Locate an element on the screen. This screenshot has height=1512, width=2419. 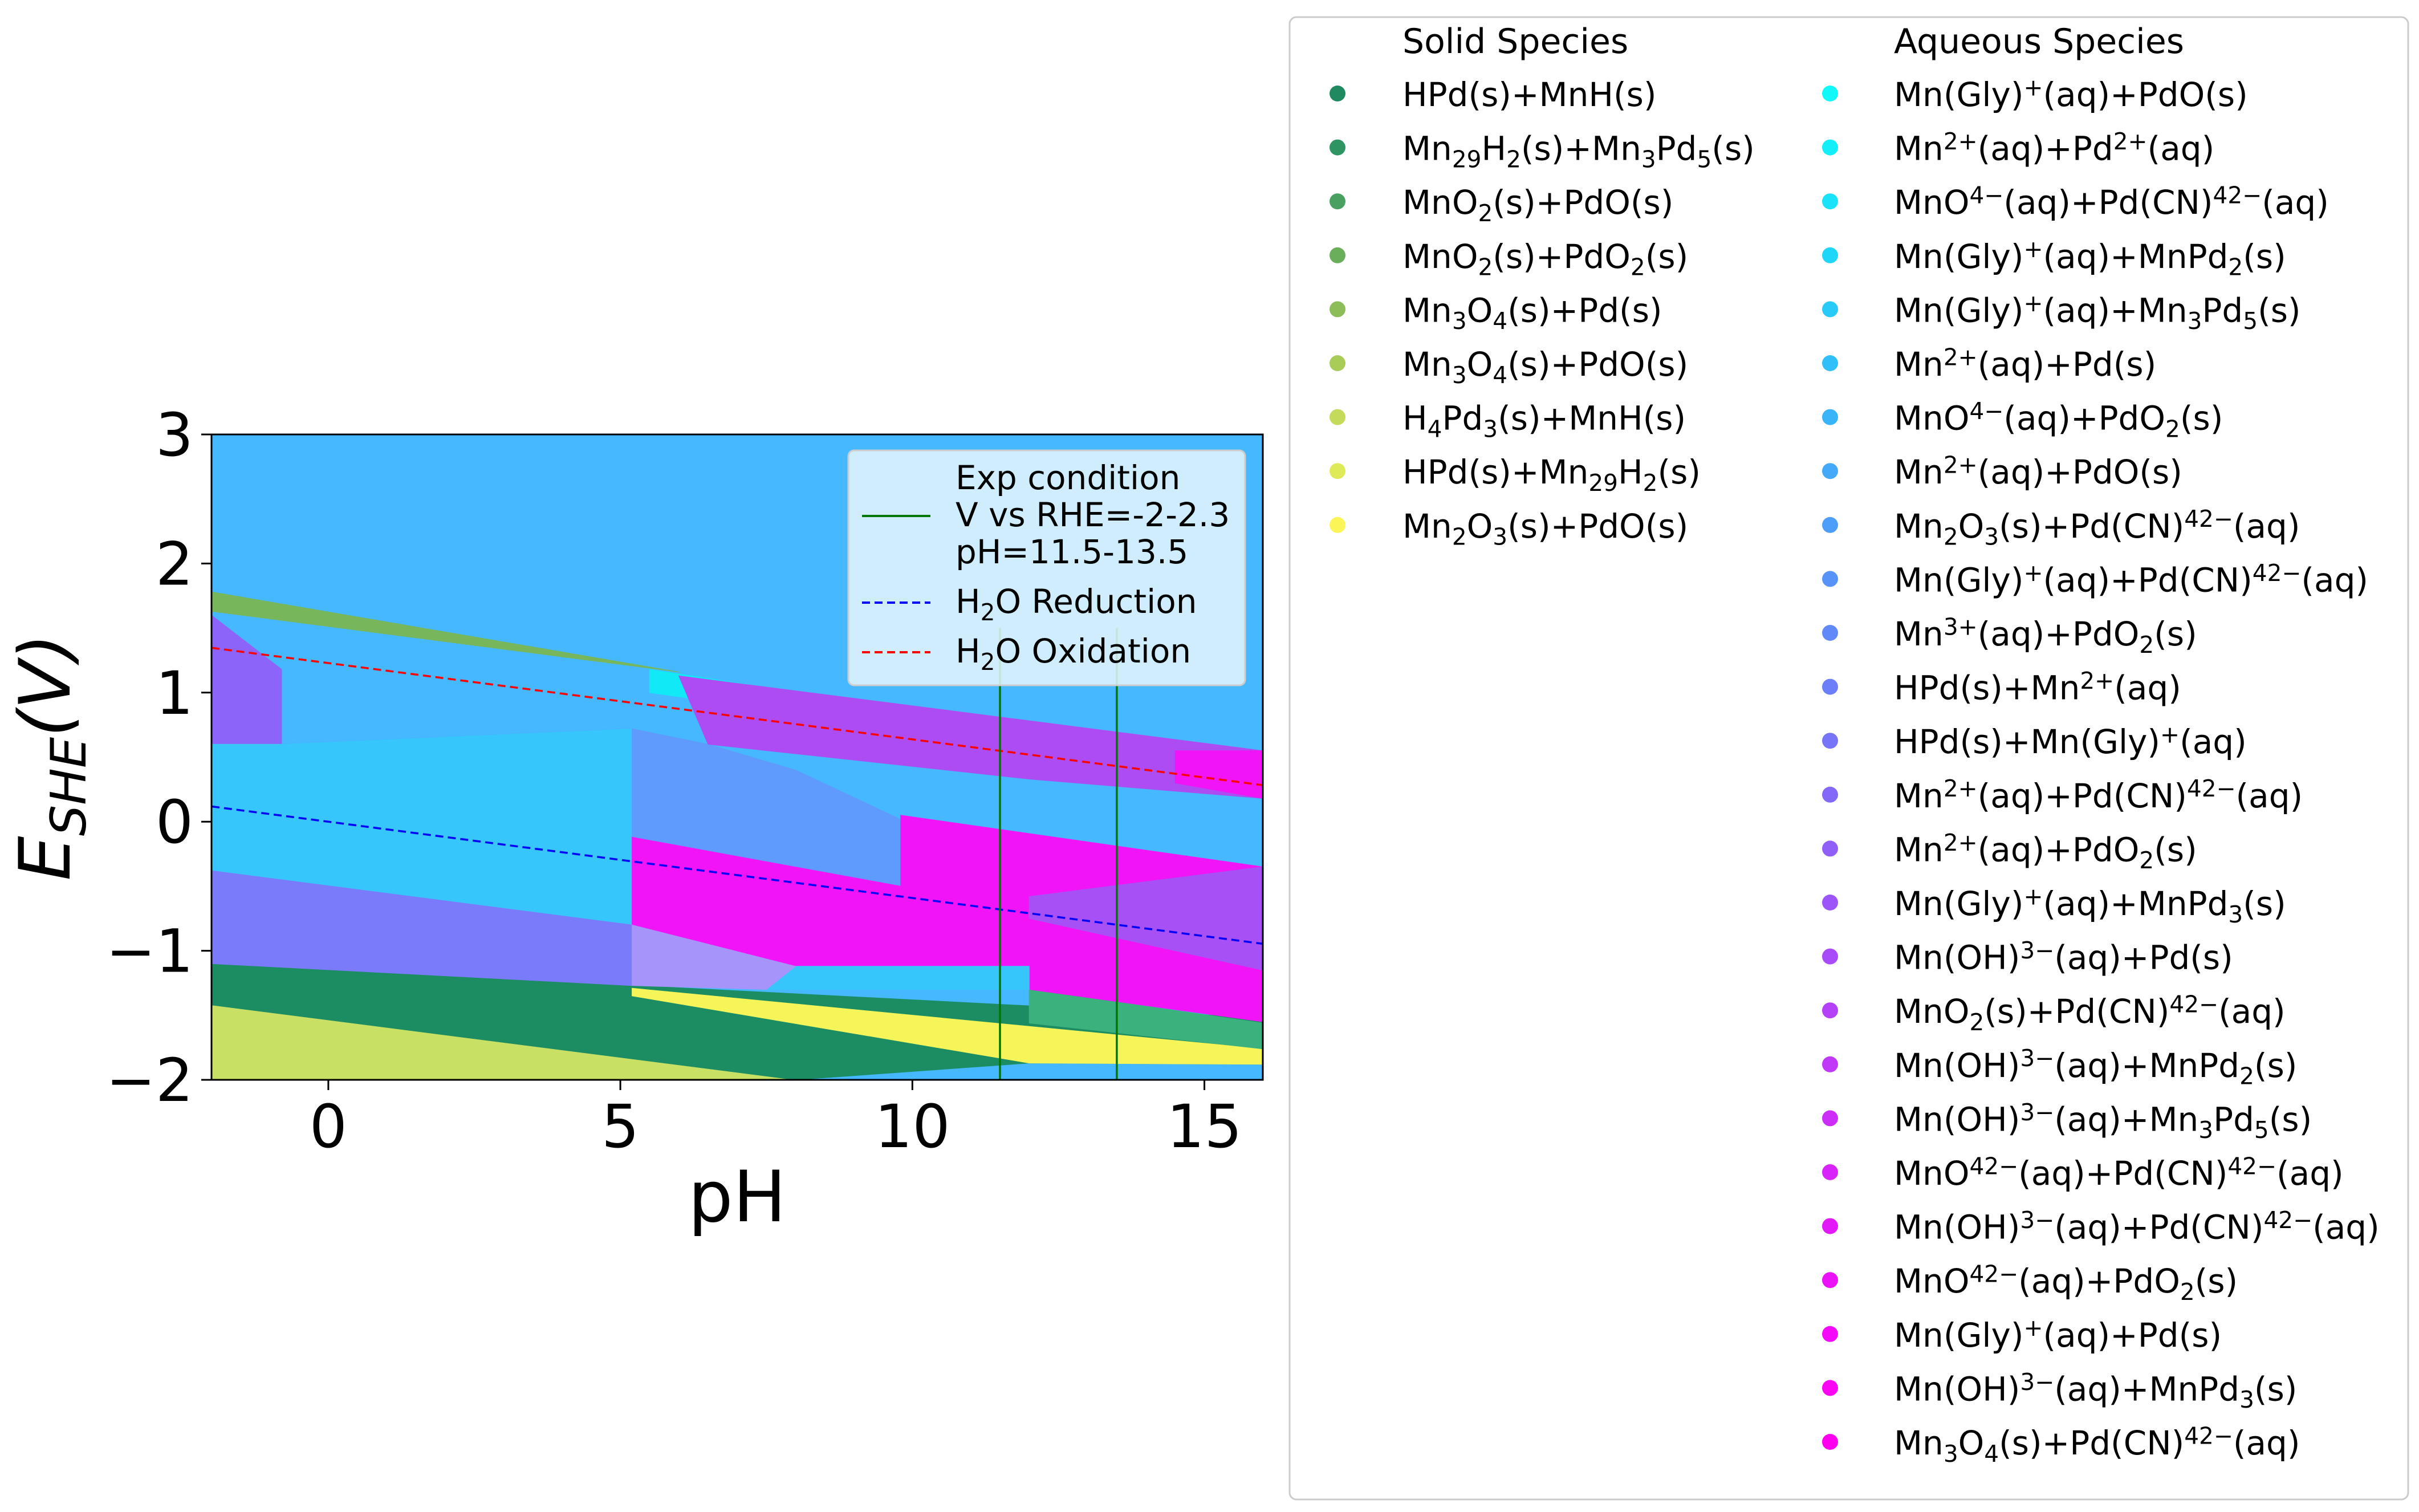
x-axis-ticks: 0 5 10 15 is located at coordinates (776, 1120).